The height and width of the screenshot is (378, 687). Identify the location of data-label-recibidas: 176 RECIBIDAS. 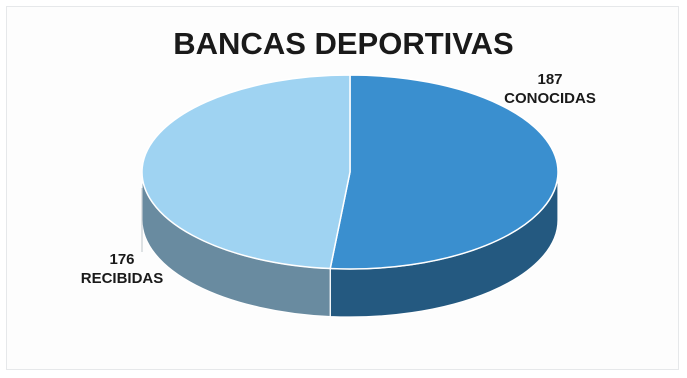
(122, 269).